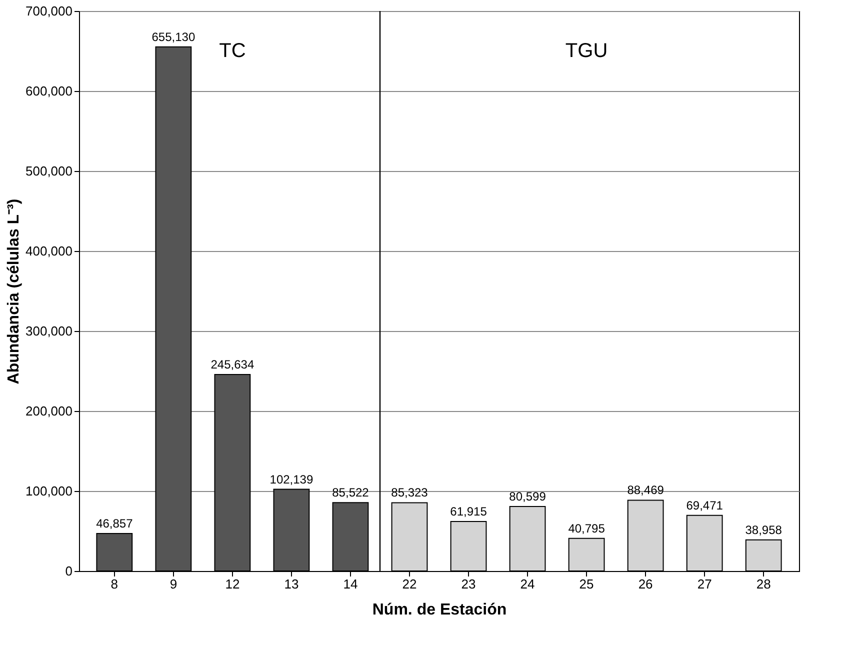 The image size is (858, 659). What do you see at coordinates (292, 479) in the screenshot?
I see `data-label: 102,139` at bounding box center [292, 479].